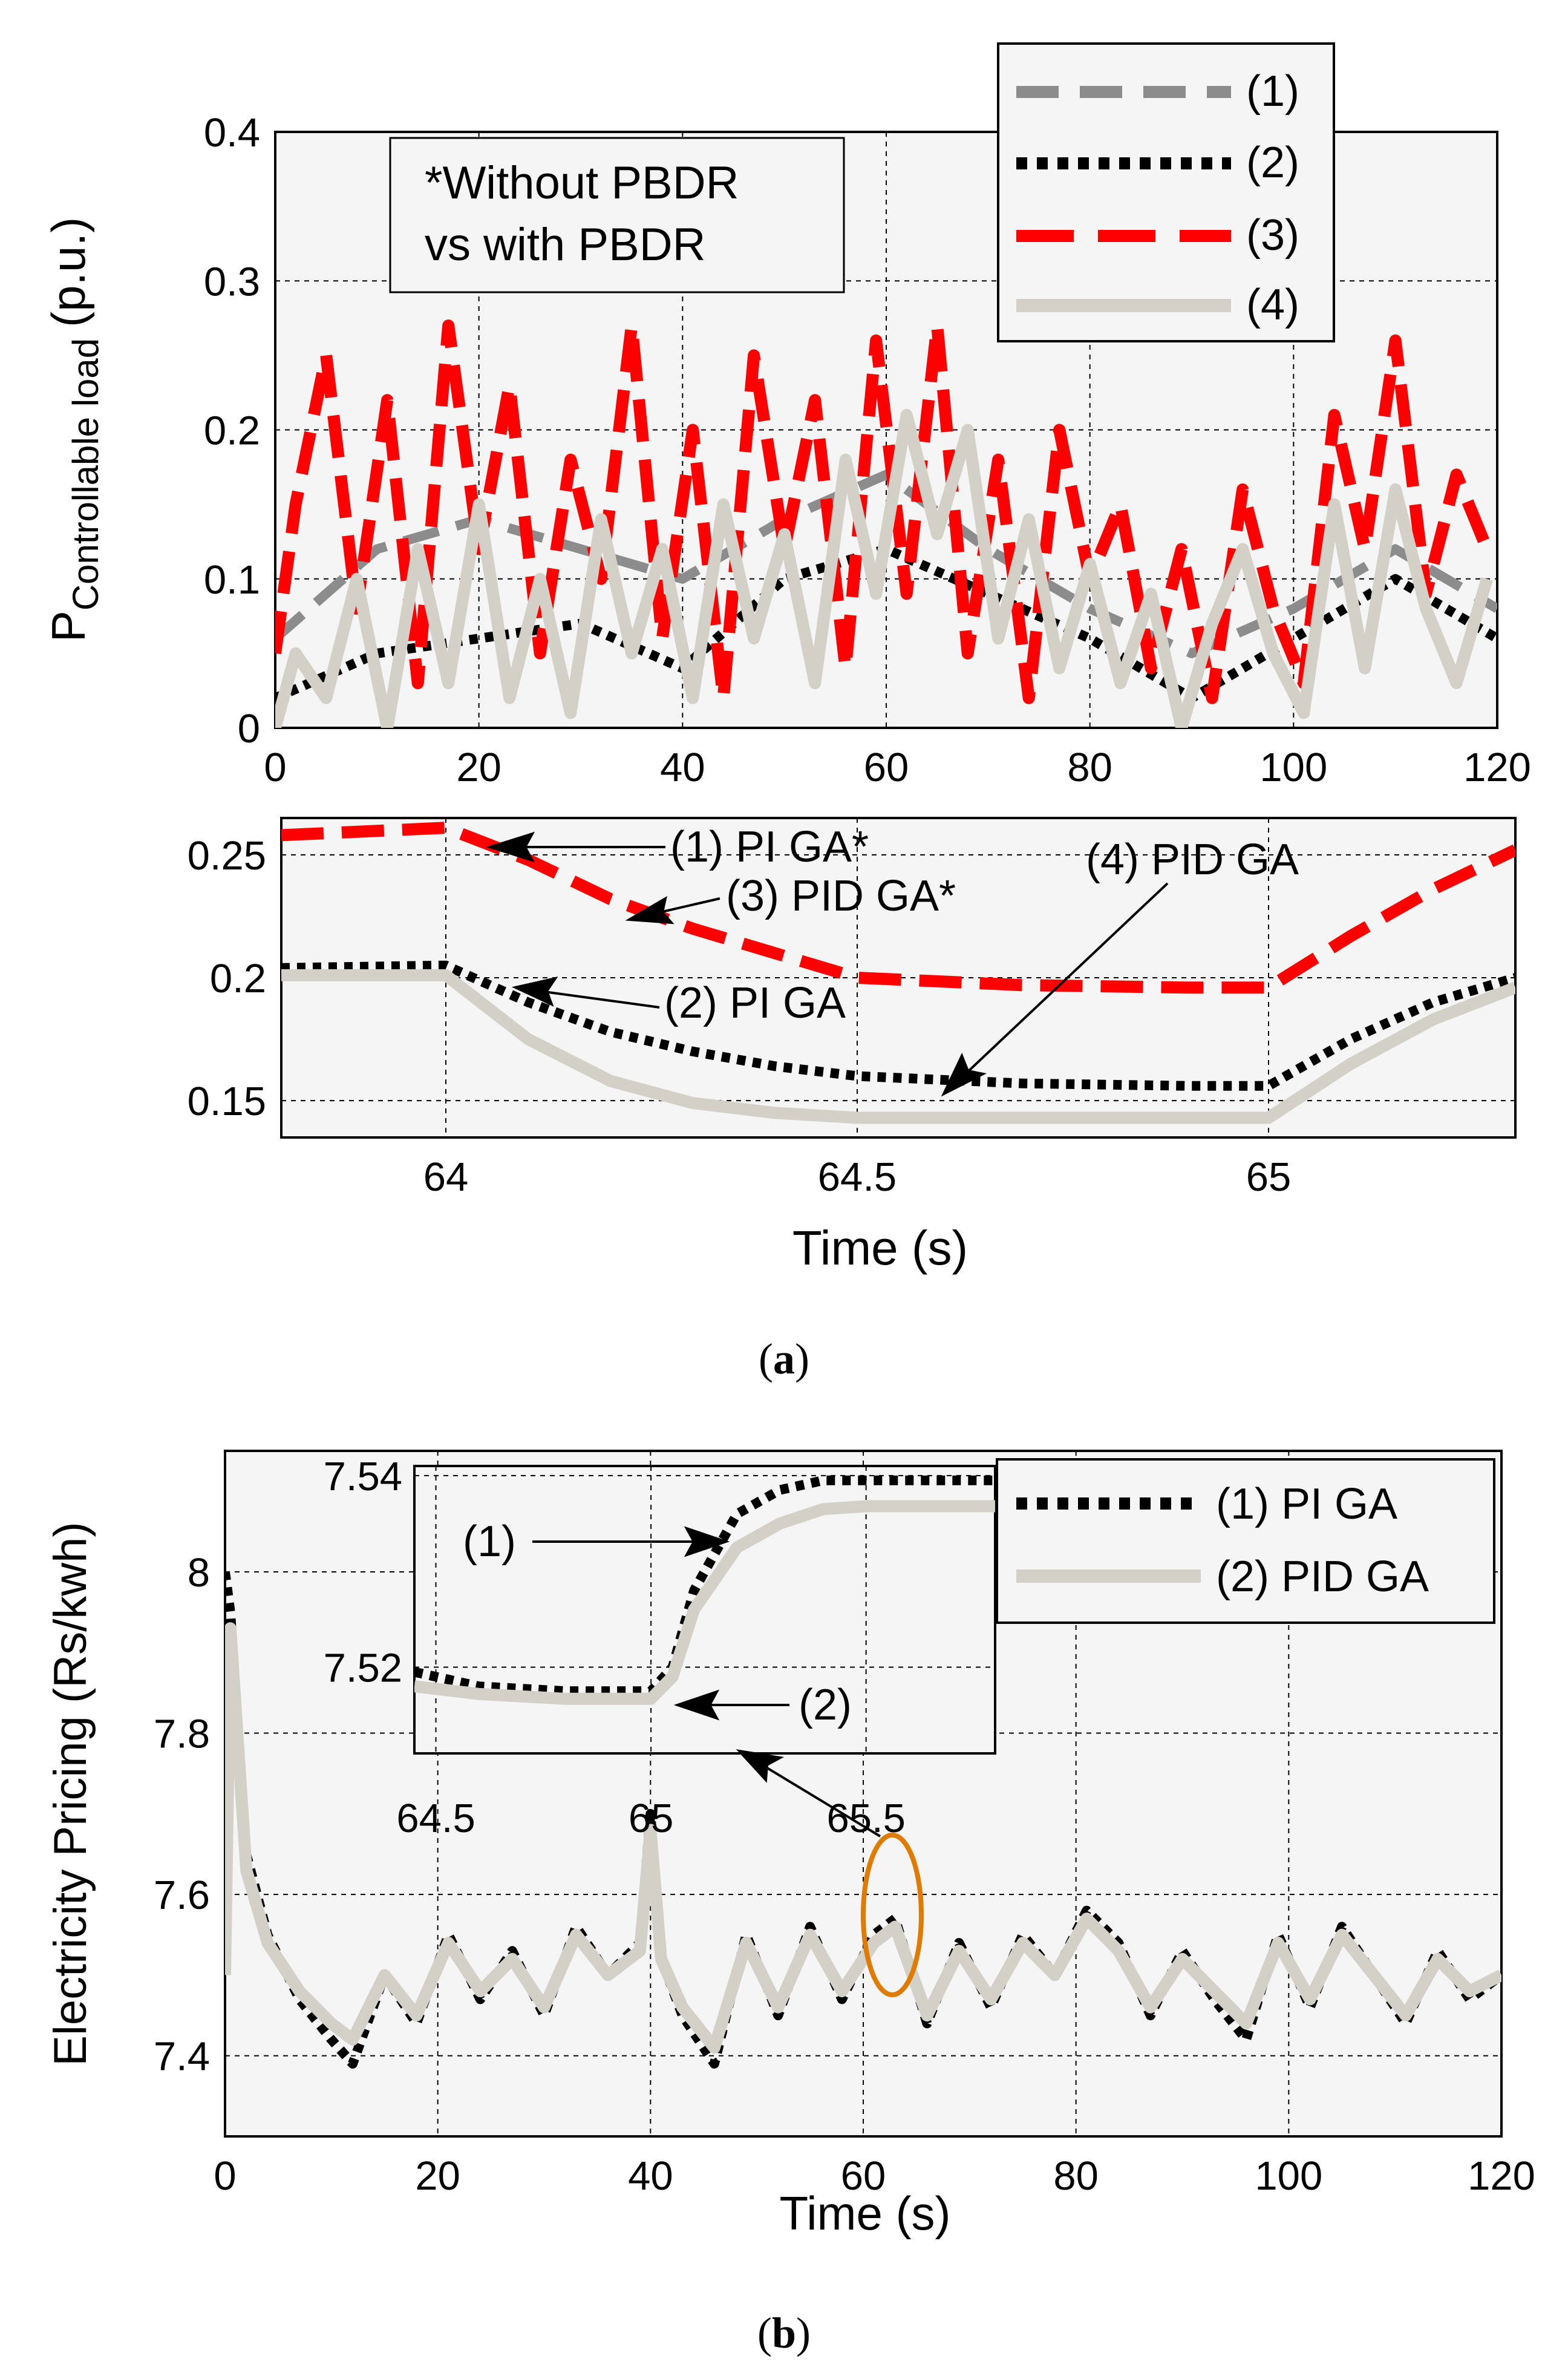 The width and height of the screenshot is (1568, 2379). What do you see at coordinates (565, 244) in the screenshot?
I see `note-line-2: vs with PBDR` at bounding box center [565, 244].